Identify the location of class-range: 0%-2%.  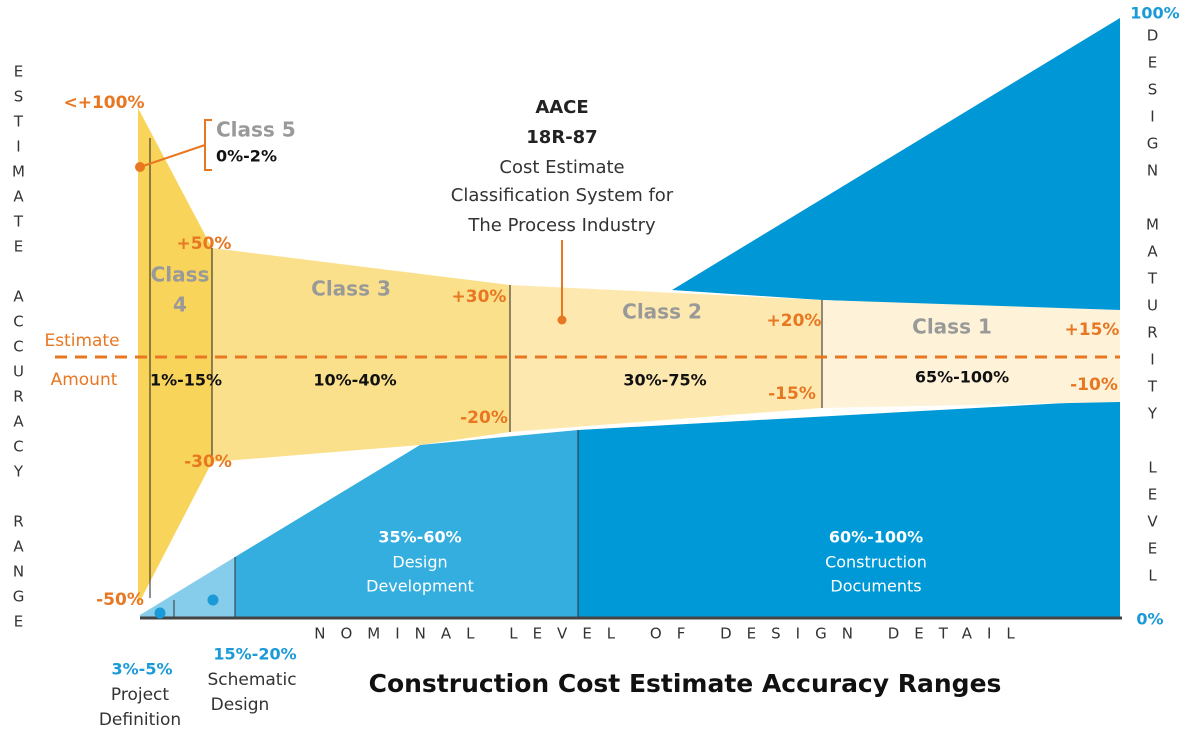
(246, 156).